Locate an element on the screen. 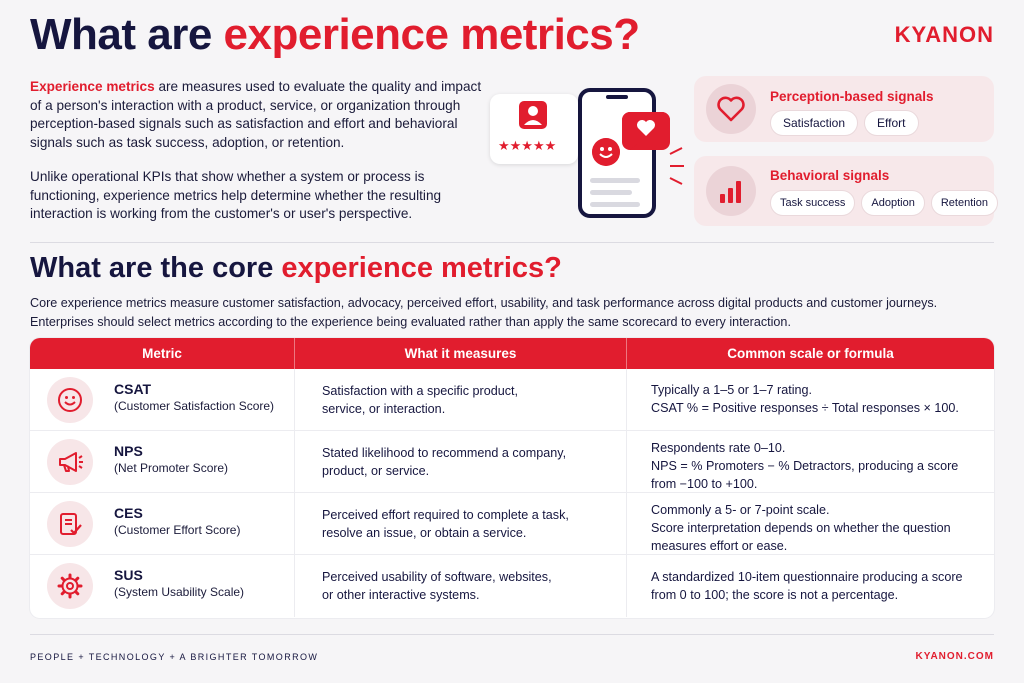  page-title-part1: What are is located at coordinates (127, 34).